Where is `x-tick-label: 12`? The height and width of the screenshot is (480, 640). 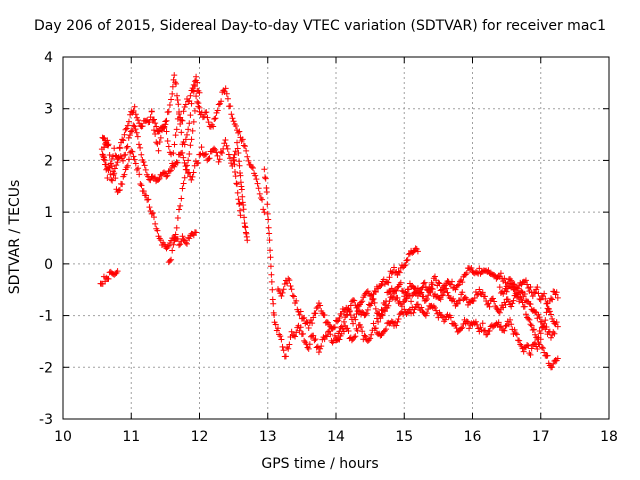 x-tick-label: 12 is located at coordinates (200, 437).